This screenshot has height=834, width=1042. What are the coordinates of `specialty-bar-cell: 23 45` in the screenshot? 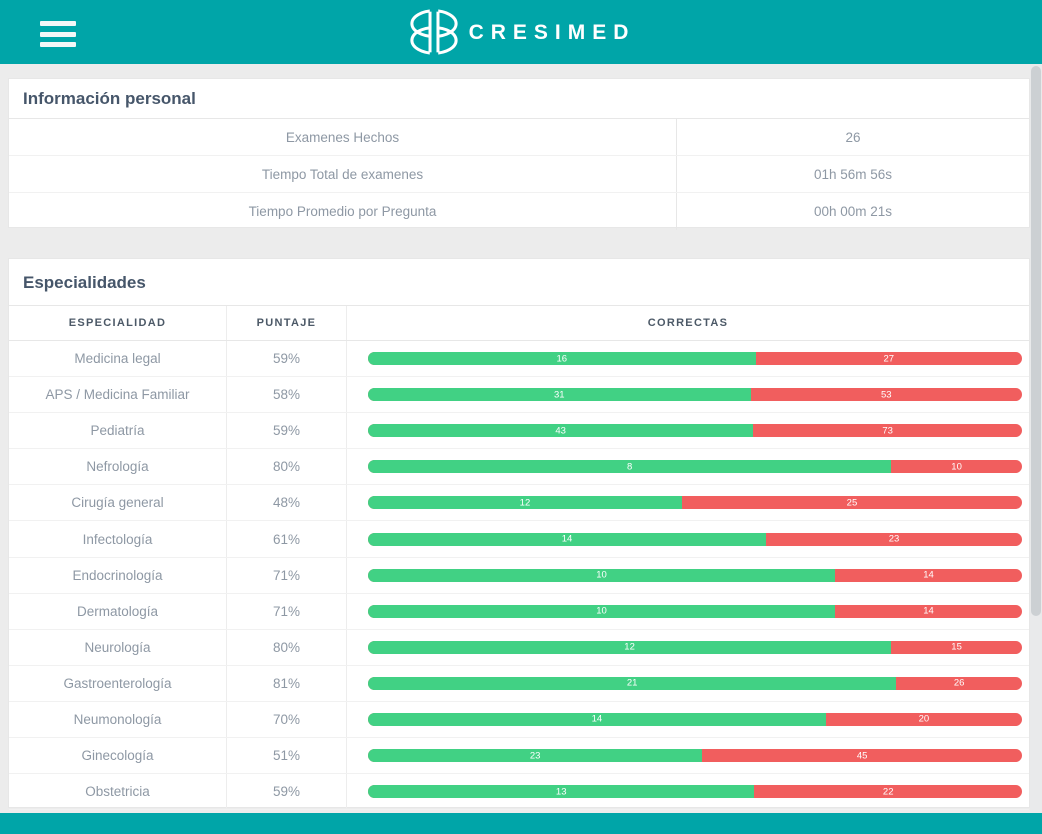 It's located at (688, 755).